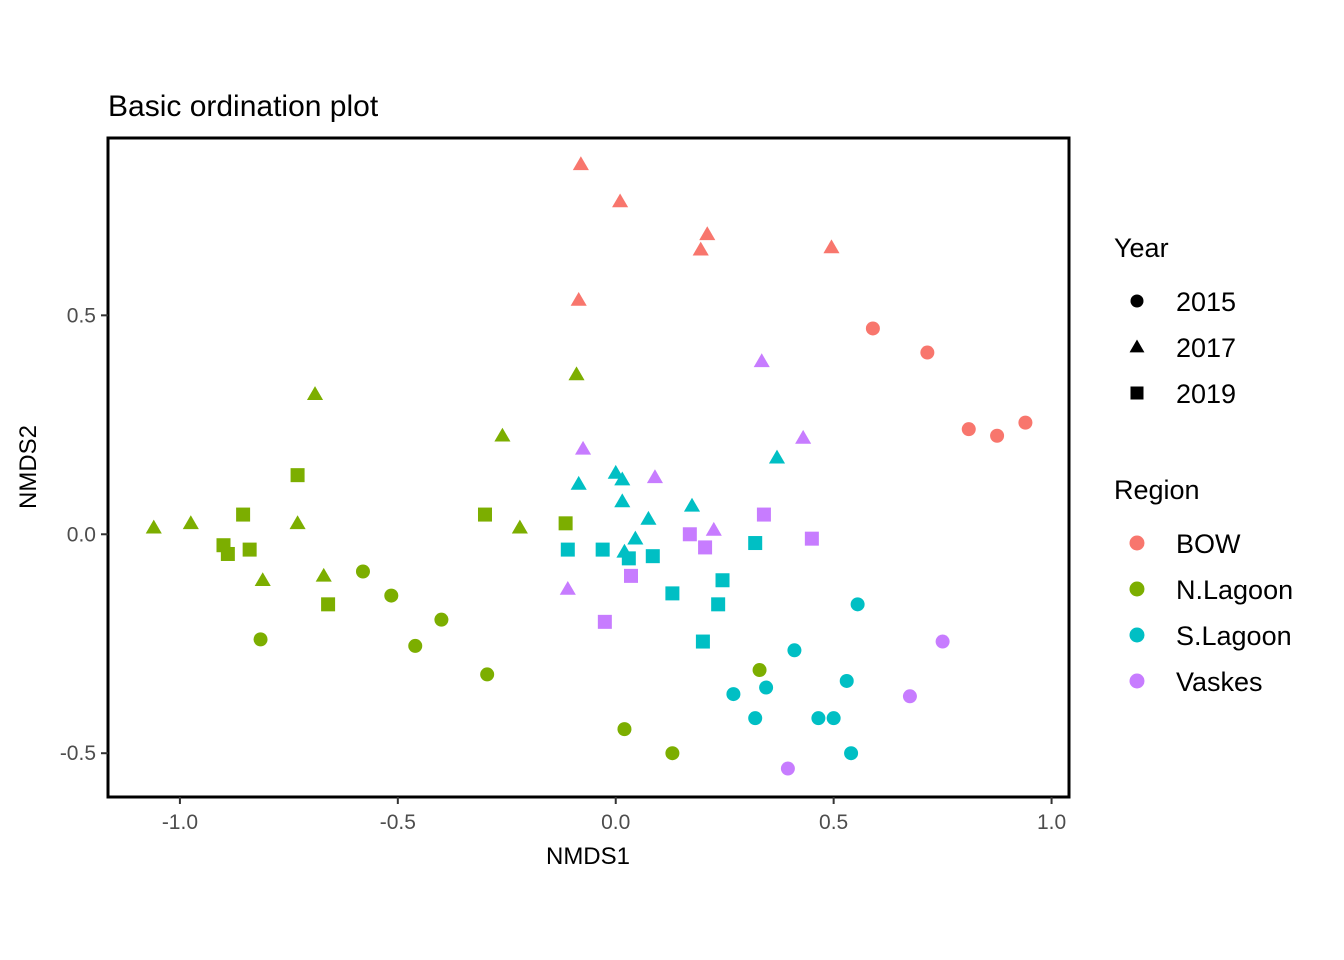 The width and height of the screenshot is (1344, 960). I want to click on x-axis: -1.0 -0.5 0.0 0.5 1.0, so click(614, 815).